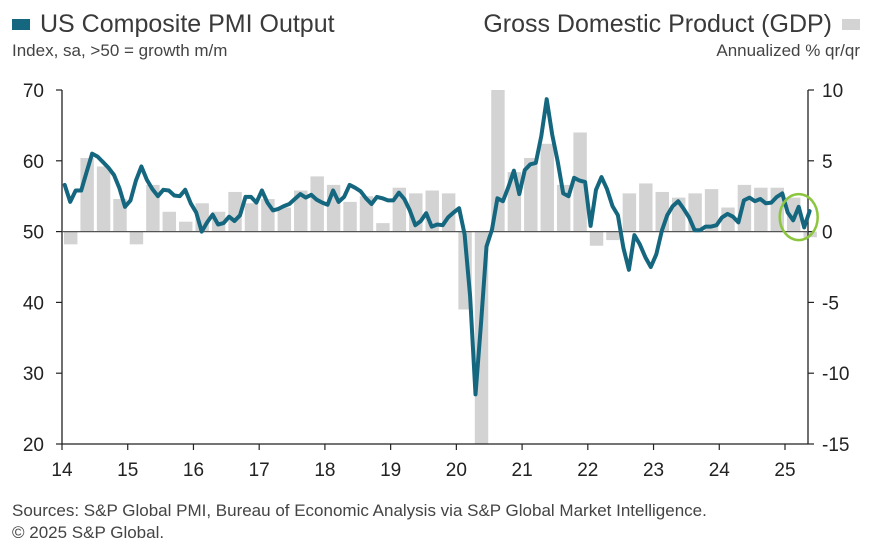 The height and width of the screenshot is (555, 880). I want to click on left-tick-label: 70, so click(33, 91).